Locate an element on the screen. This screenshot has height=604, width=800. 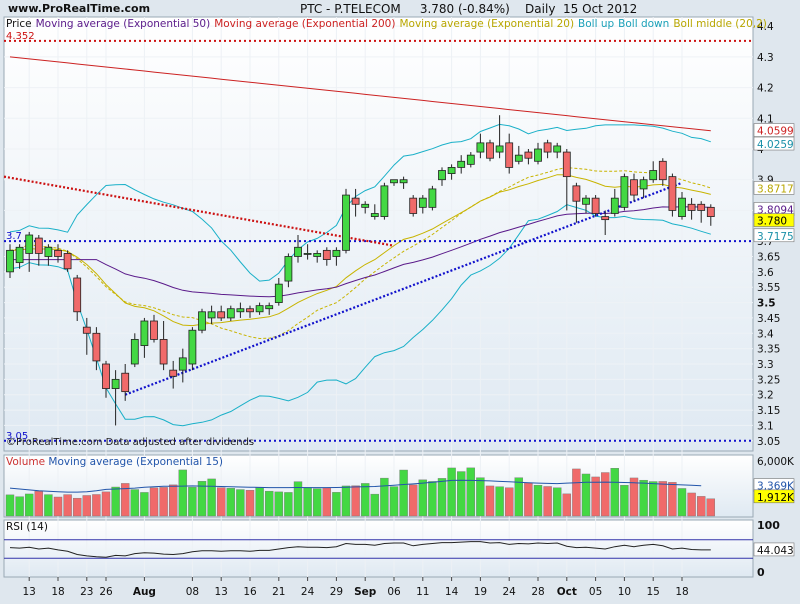
x-tick-label: Aug is located at coordinates (144, 592).